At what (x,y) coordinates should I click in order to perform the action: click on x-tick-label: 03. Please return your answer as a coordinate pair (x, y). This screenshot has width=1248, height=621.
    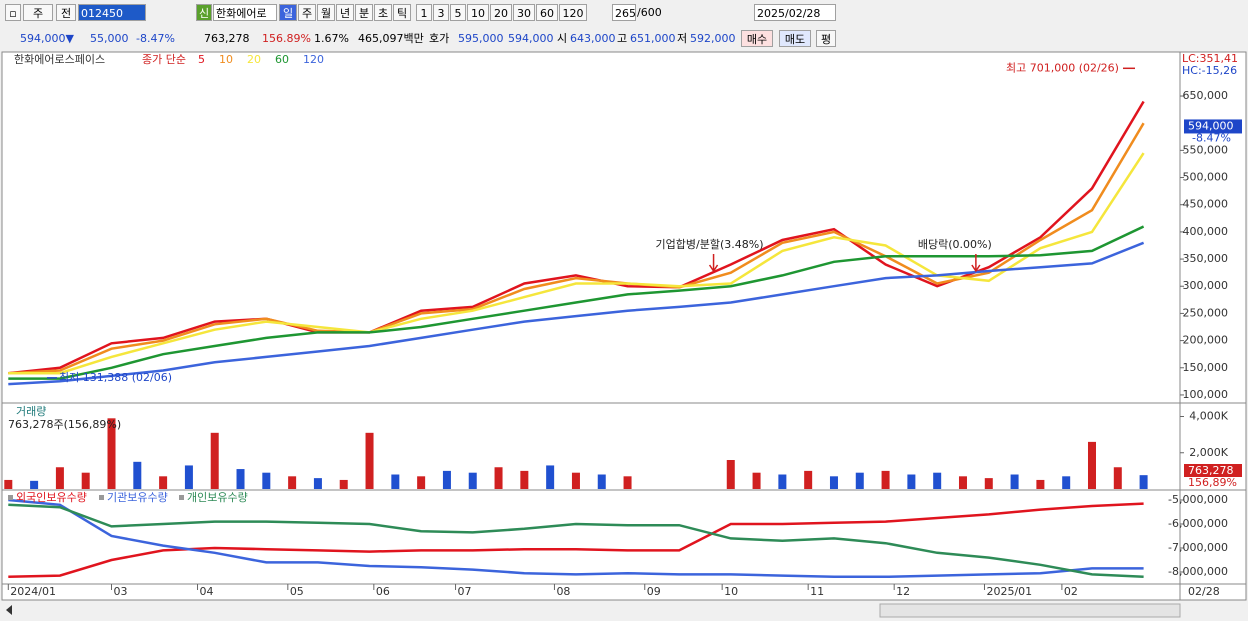
    Looking at the image, I should click on (121, 591).